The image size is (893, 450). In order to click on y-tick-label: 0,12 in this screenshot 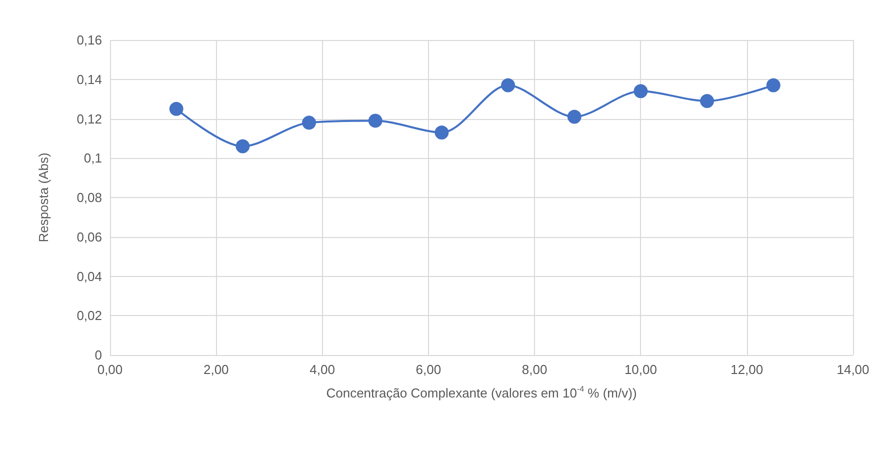, I will do `click(89, 118)`.